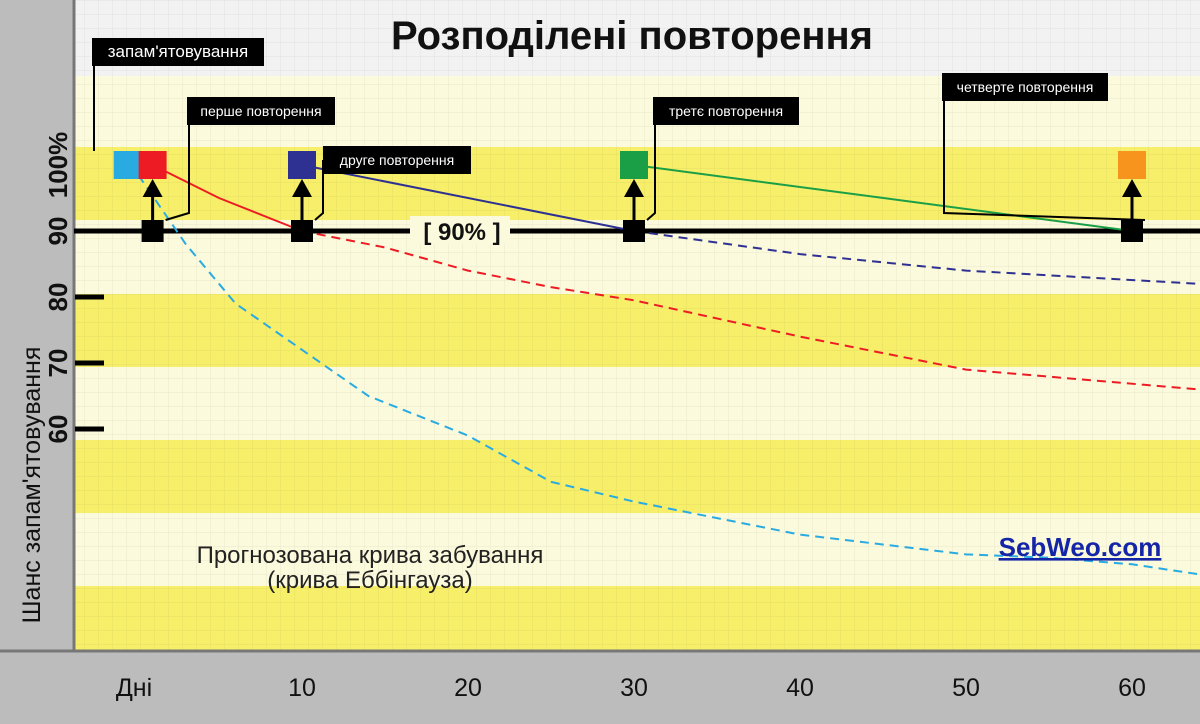  What do you see at coordinates (73, 288) in the screenshot?
I see `y-ticks: 100% 90 80 70 60` at bounding box center [73, 288].